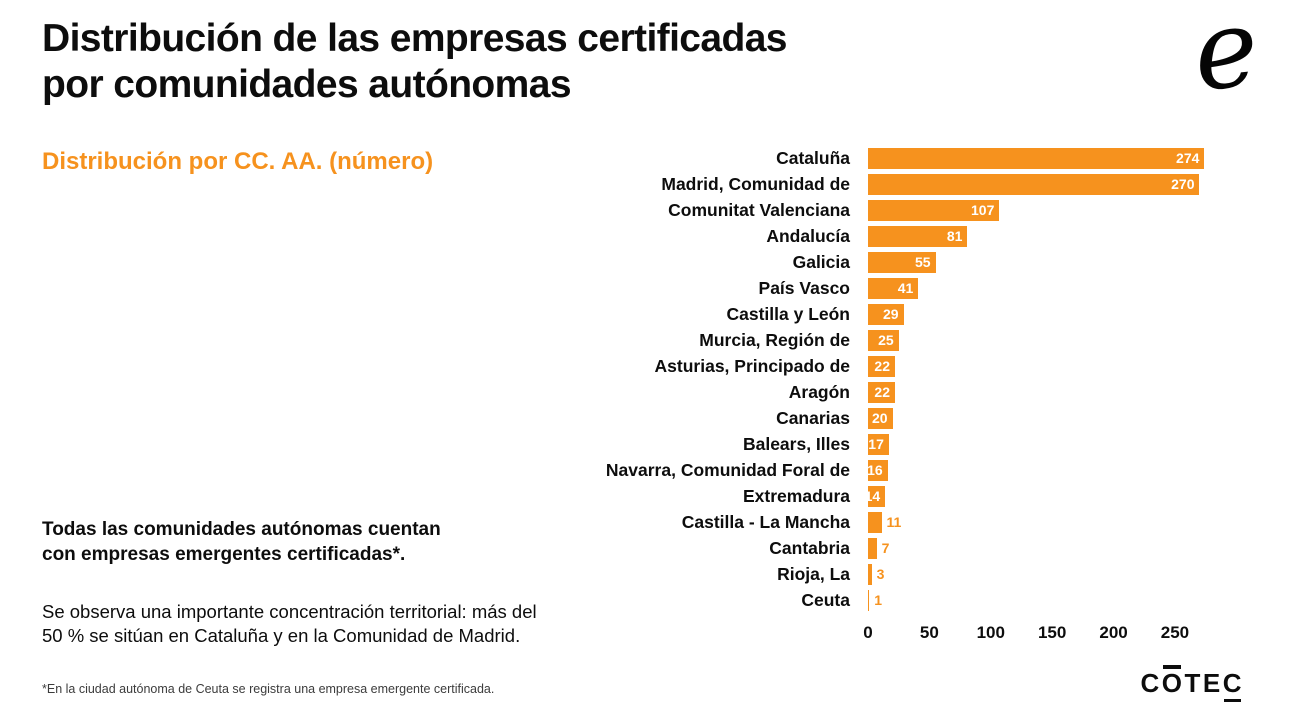  I want to click on category-label: Rioja, La, so click(813, 573).